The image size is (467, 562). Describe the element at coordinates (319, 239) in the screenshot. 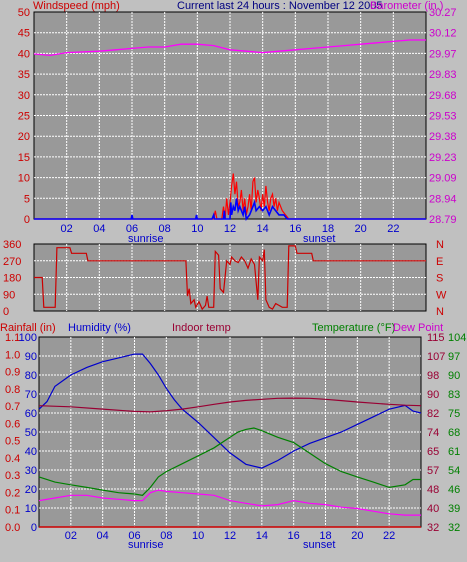

I see `sunset-label-top: sunset` at that location.